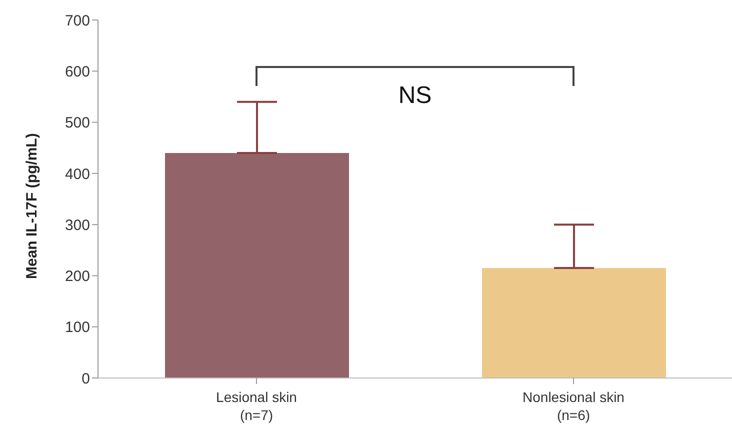 This screenshot has width=732, height=435. What do you see at coordinates (256, 406) in the screenshot?
I see `x-tick-label: Lesional skin (n=7)` at bounding box center [256, 406].